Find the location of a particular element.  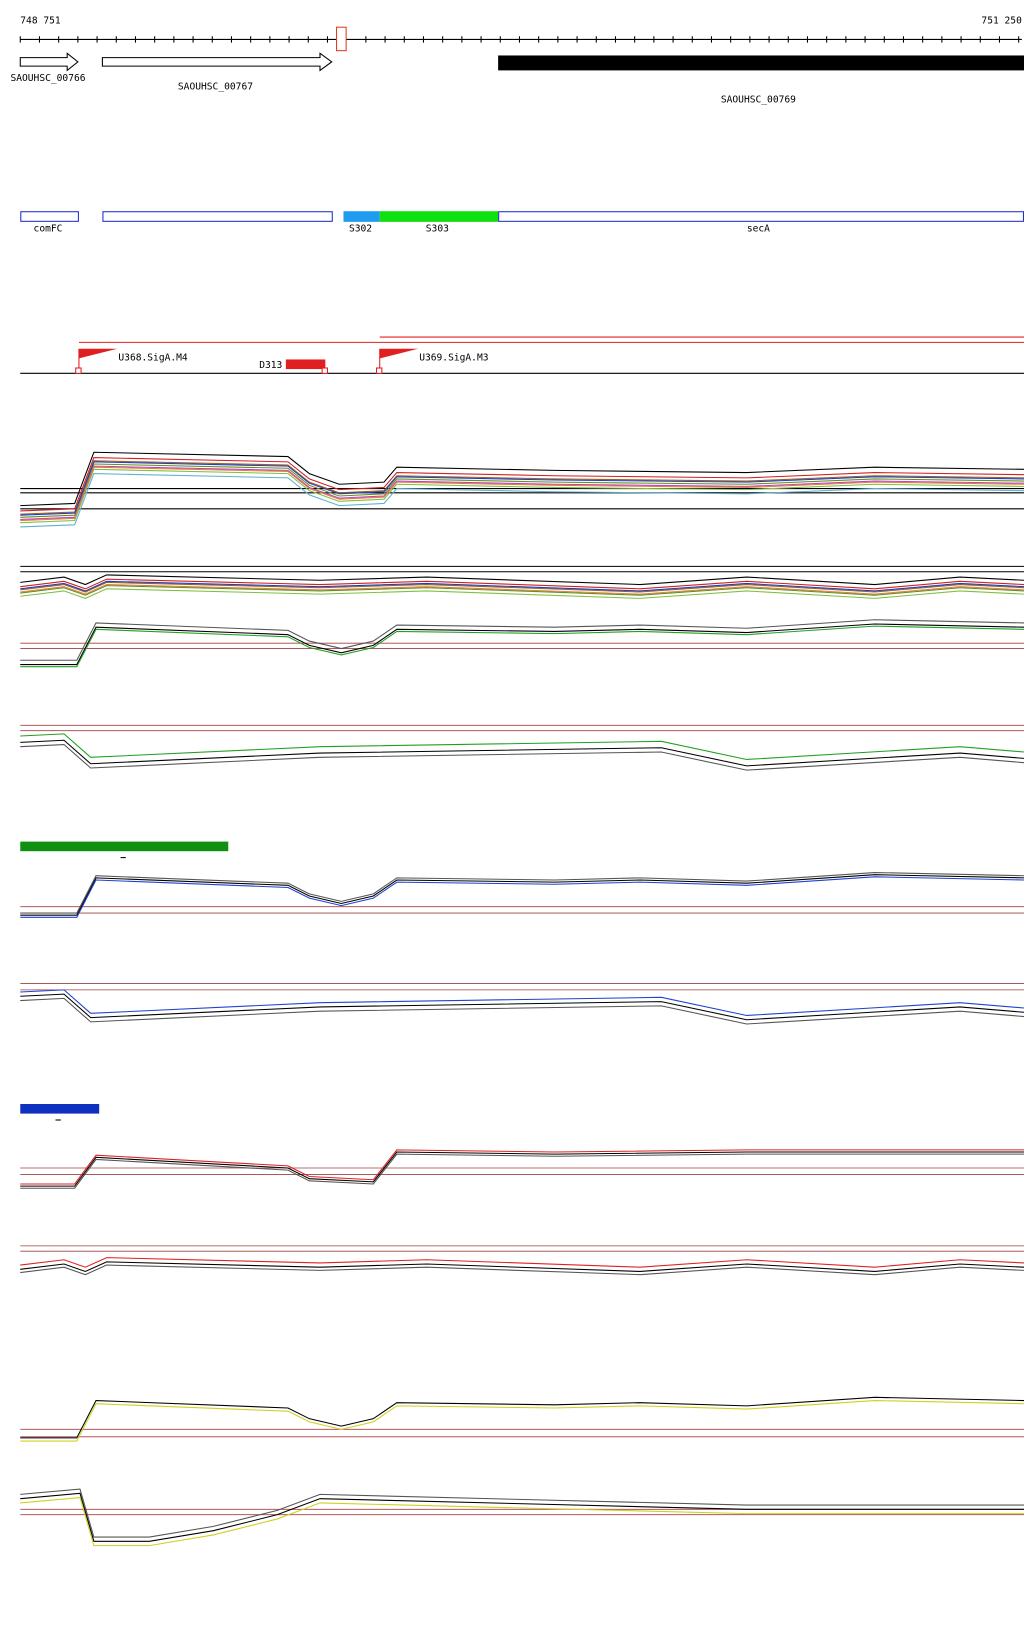

transcript-label: U369.SigA.M3 is located at coordinates (454, 358).